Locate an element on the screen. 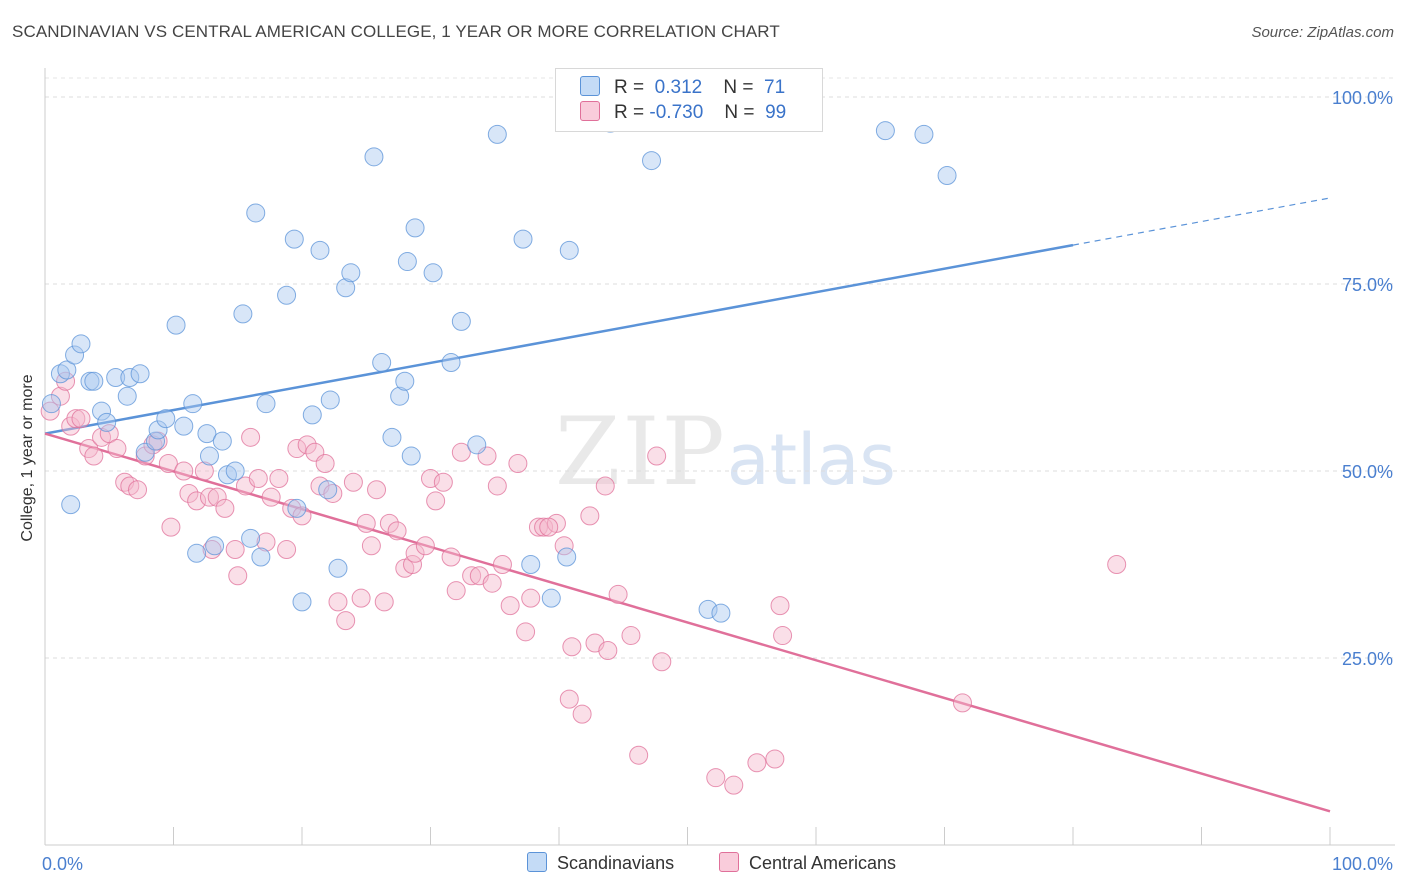 The height and width of the screenshot is (892, 1406). legend-swatch-central-americans is located at coordinates (590, 111).